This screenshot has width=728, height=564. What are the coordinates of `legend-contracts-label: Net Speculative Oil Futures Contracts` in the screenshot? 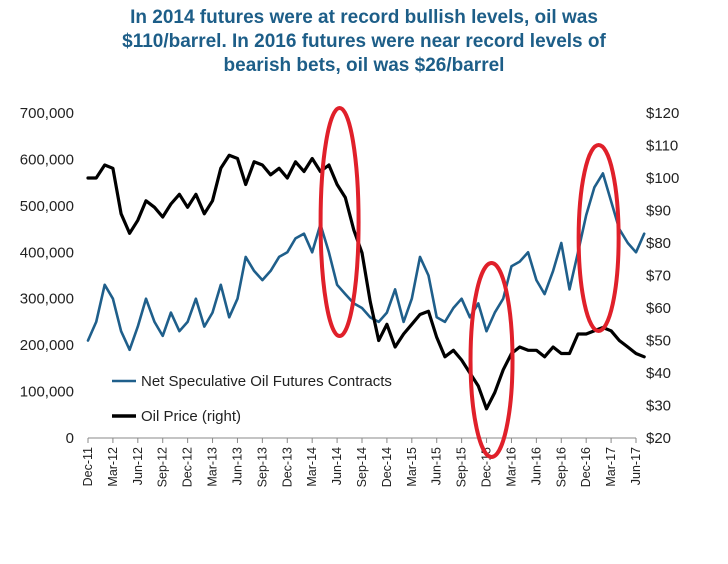 It's located at (266, 381).